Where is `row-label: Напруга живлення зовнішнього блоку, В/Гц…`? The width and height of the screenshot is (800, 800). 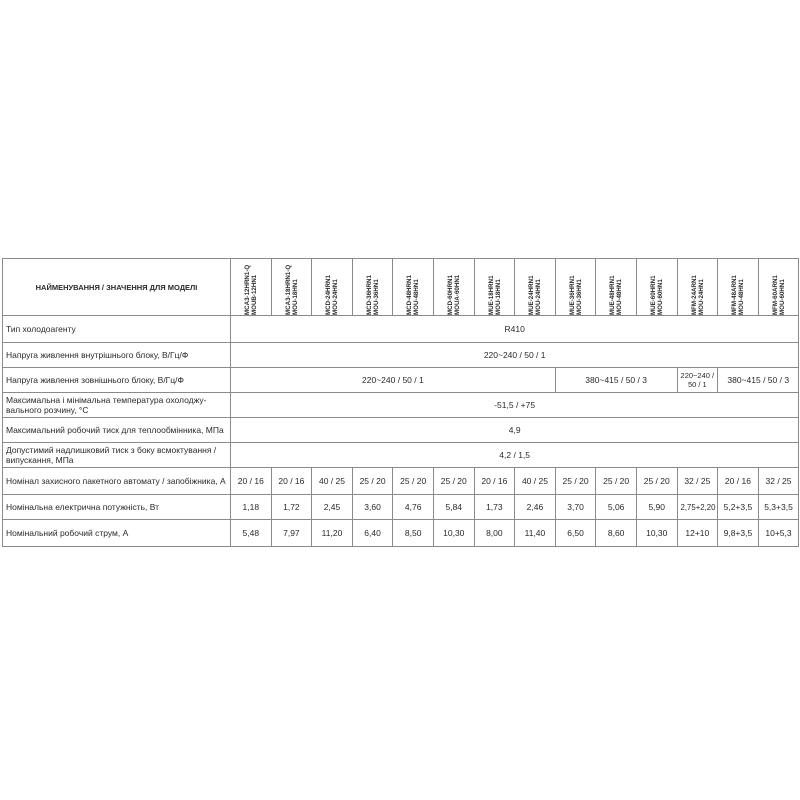
row-label: Напруга живлення зовнішнього блоку, В/Гц… is located at coordinates (116, 380).